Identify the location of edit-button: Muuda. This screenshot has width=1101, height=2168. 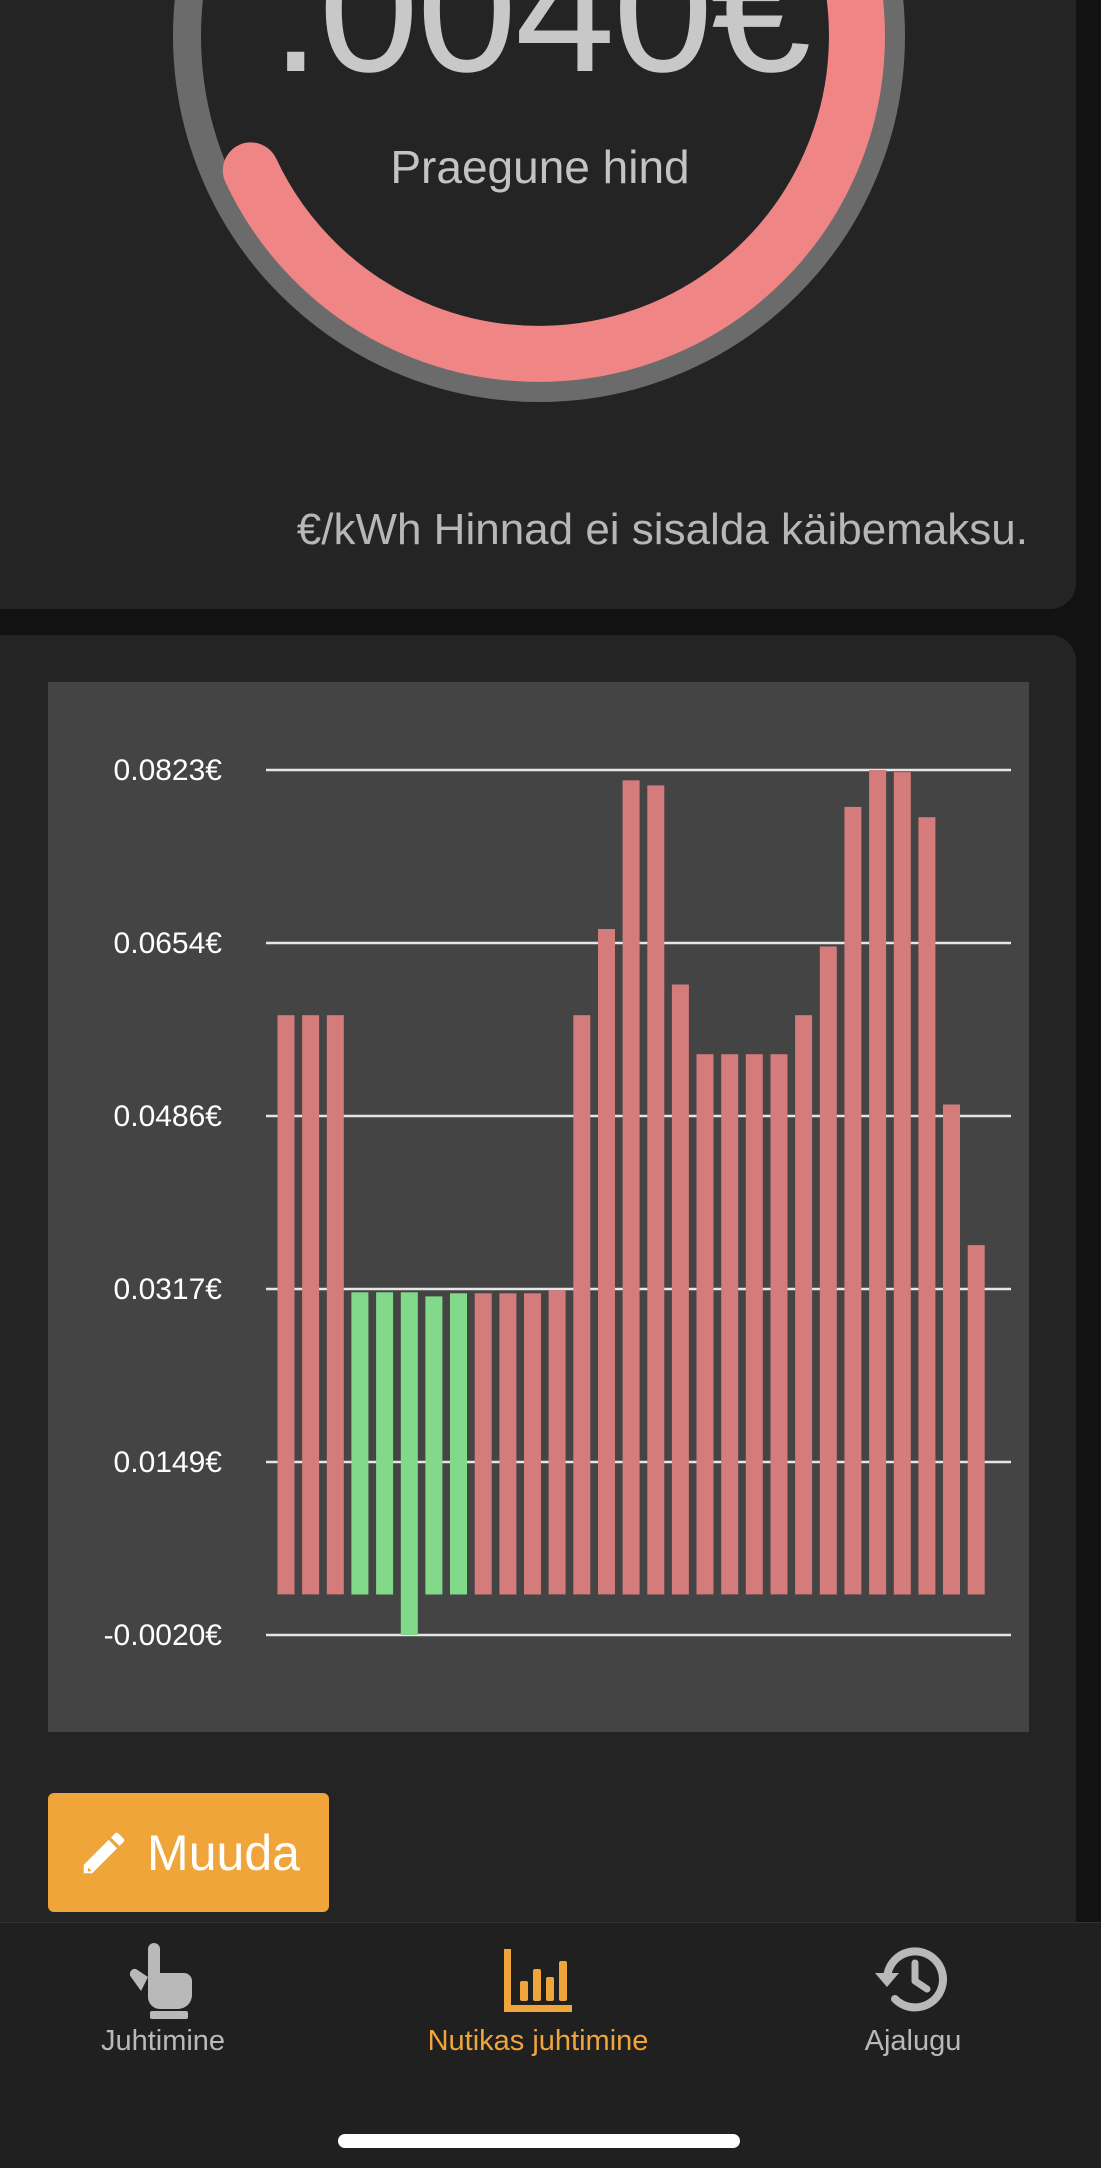
(188, 1852).